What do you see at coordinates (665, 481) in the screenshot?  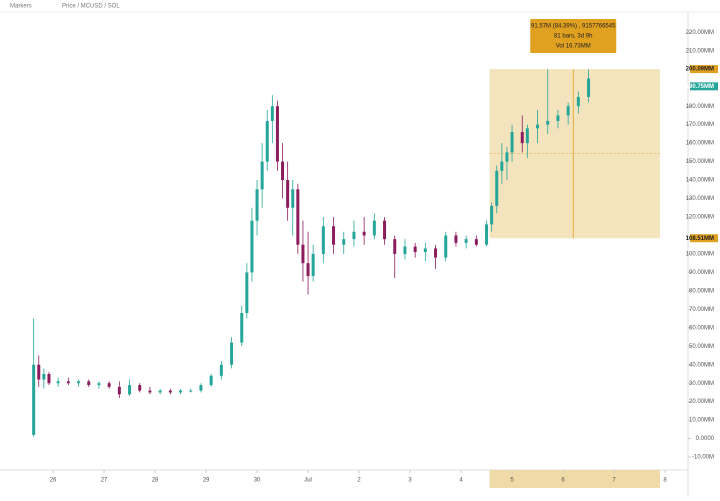 I see `x-tick-label: 8` at bounding box center [665, 481].